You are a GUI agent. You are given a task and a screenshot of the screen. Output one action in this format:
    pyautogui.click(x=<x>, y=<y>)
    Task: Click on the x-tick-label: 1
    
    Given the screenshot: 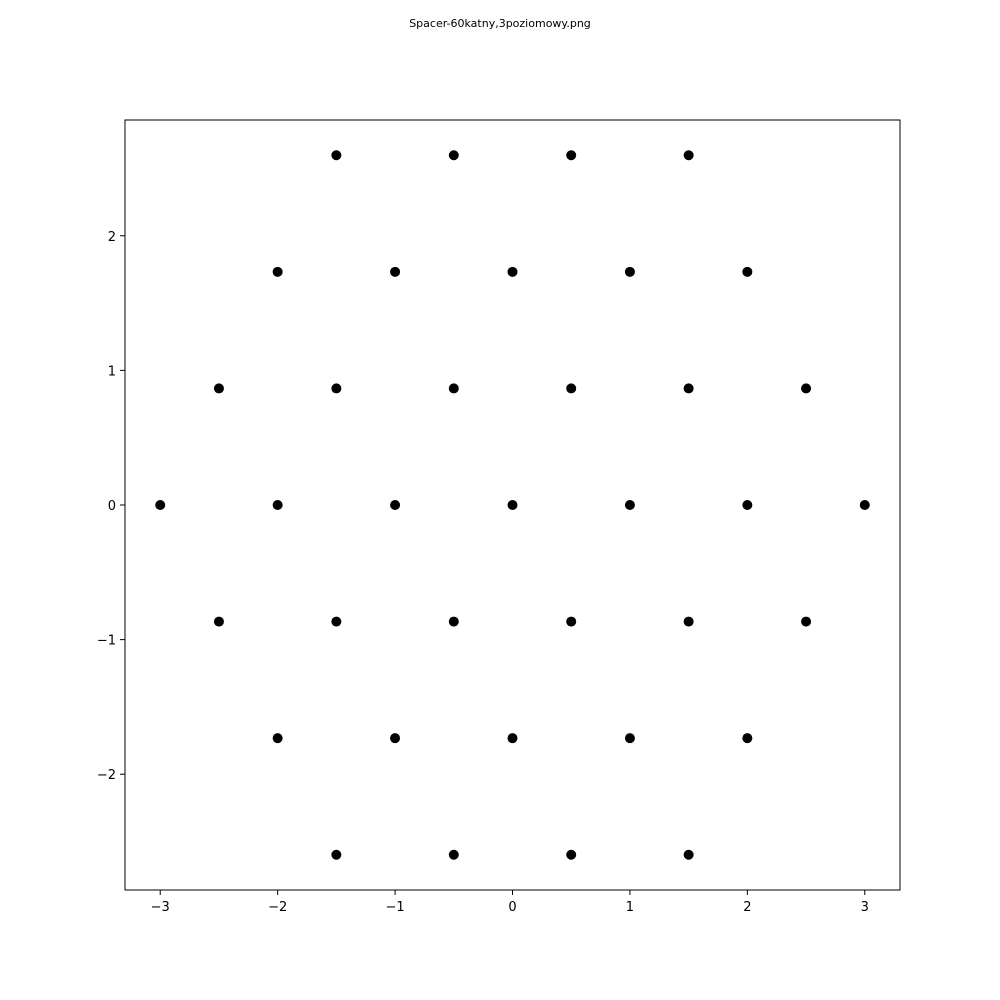 What is the action you would take?
    pyautogui.click(x=630, y=907)
    